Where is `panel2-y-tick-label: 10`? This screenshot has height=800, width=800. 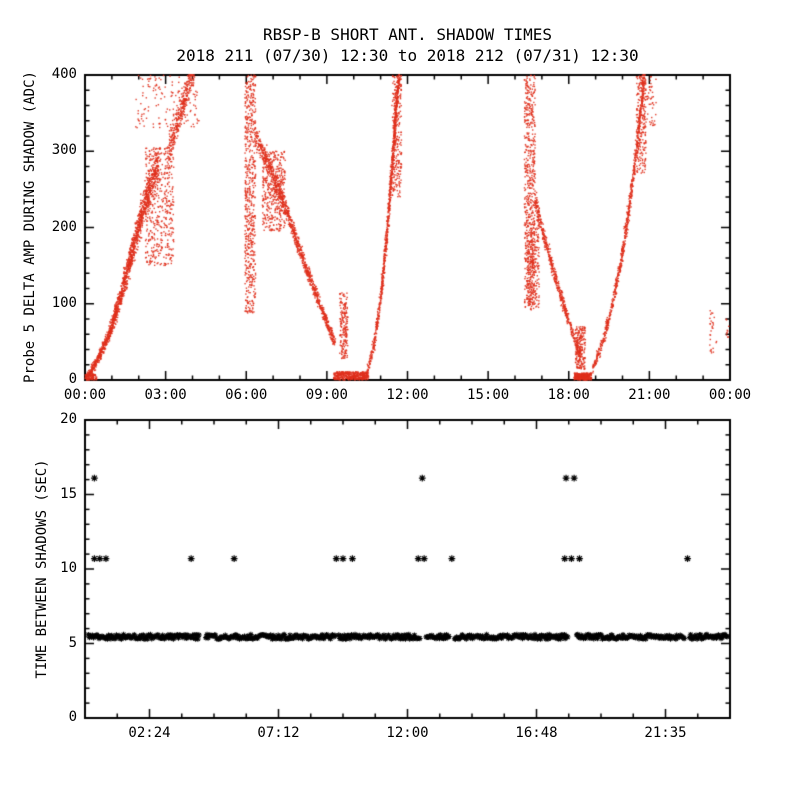 panel2-y-tick-label: 10 is located at coordinates (68, 568).